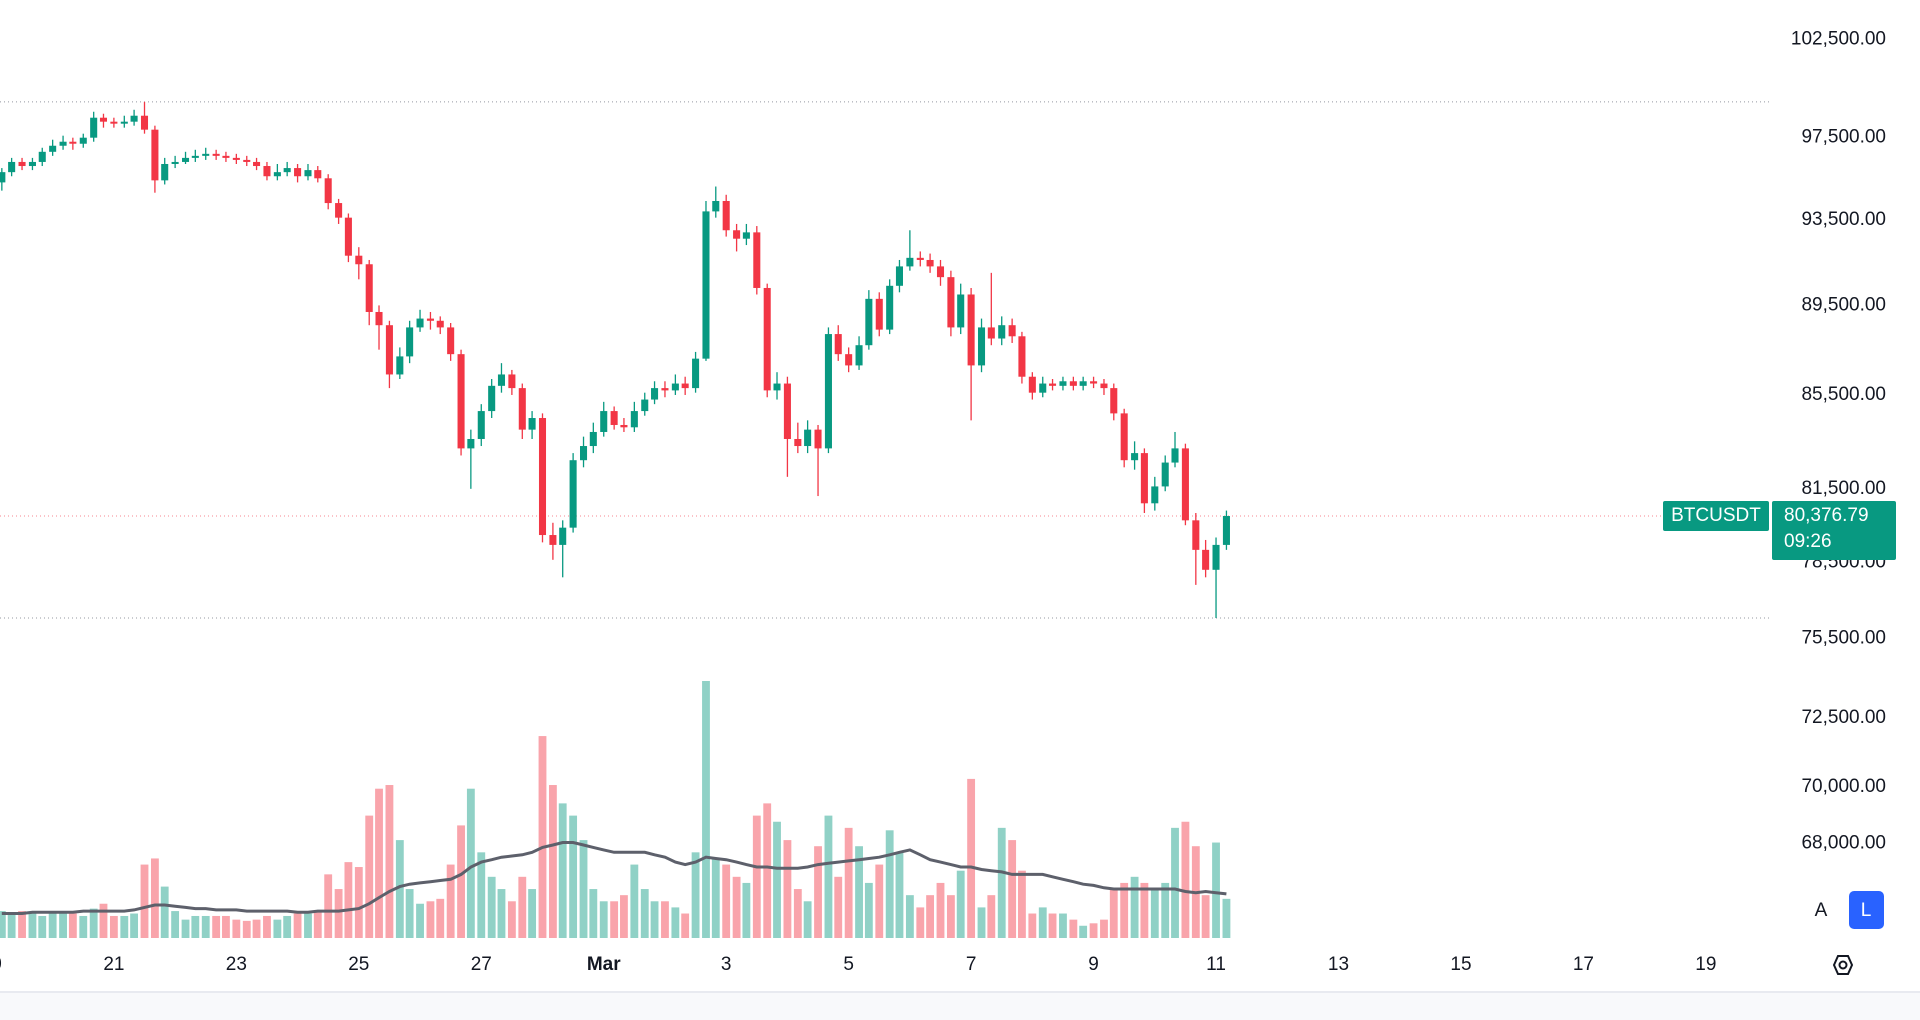 This screenshot has width=1920, height=1020. I want to click on x-tick-label: 15, so click(1460, 964).